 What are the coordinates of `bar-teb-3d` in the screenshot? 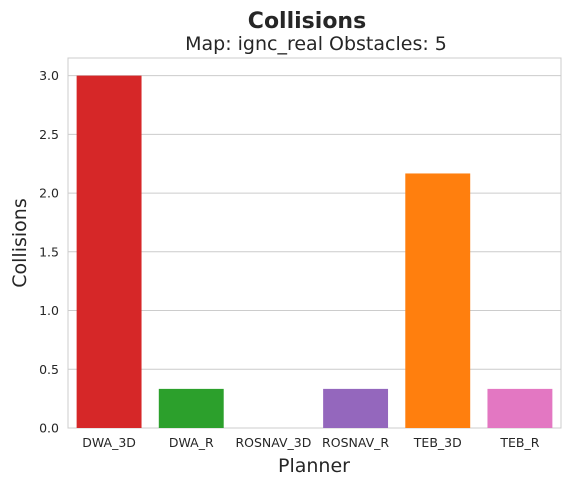 It's located at (438, 300).